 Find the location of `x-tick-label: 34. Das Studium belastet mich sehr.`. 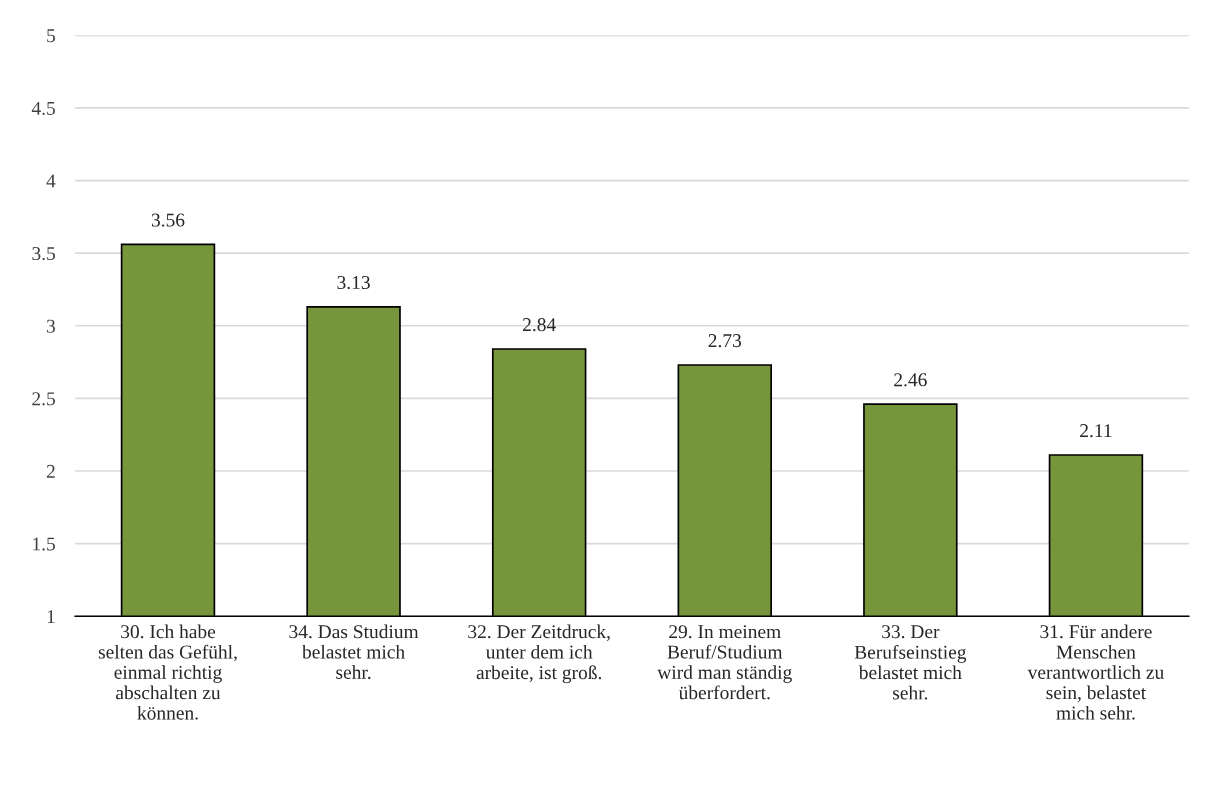

x-tick-label: 34. Das Studium belastet mich sehr. is located at coordinates (354, 651).